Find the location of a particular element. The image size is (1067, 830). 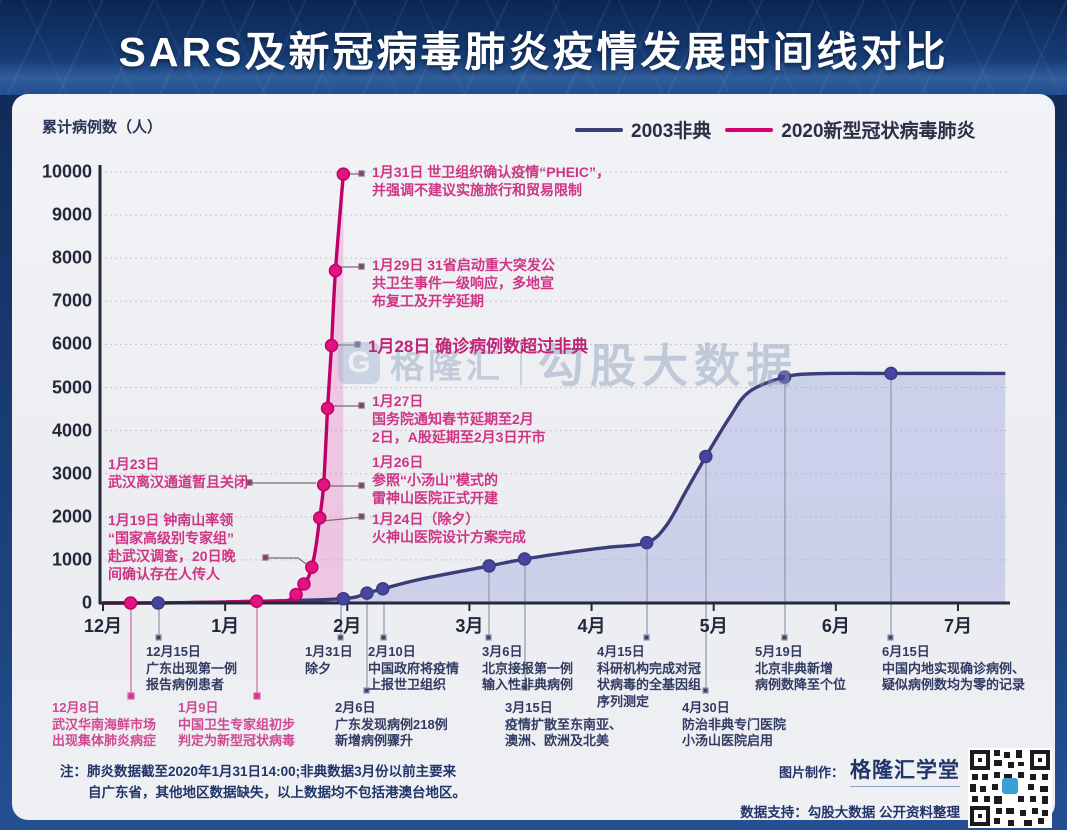

y-axis-title: 累计病例数（人） is located at coordinates (102, 127).